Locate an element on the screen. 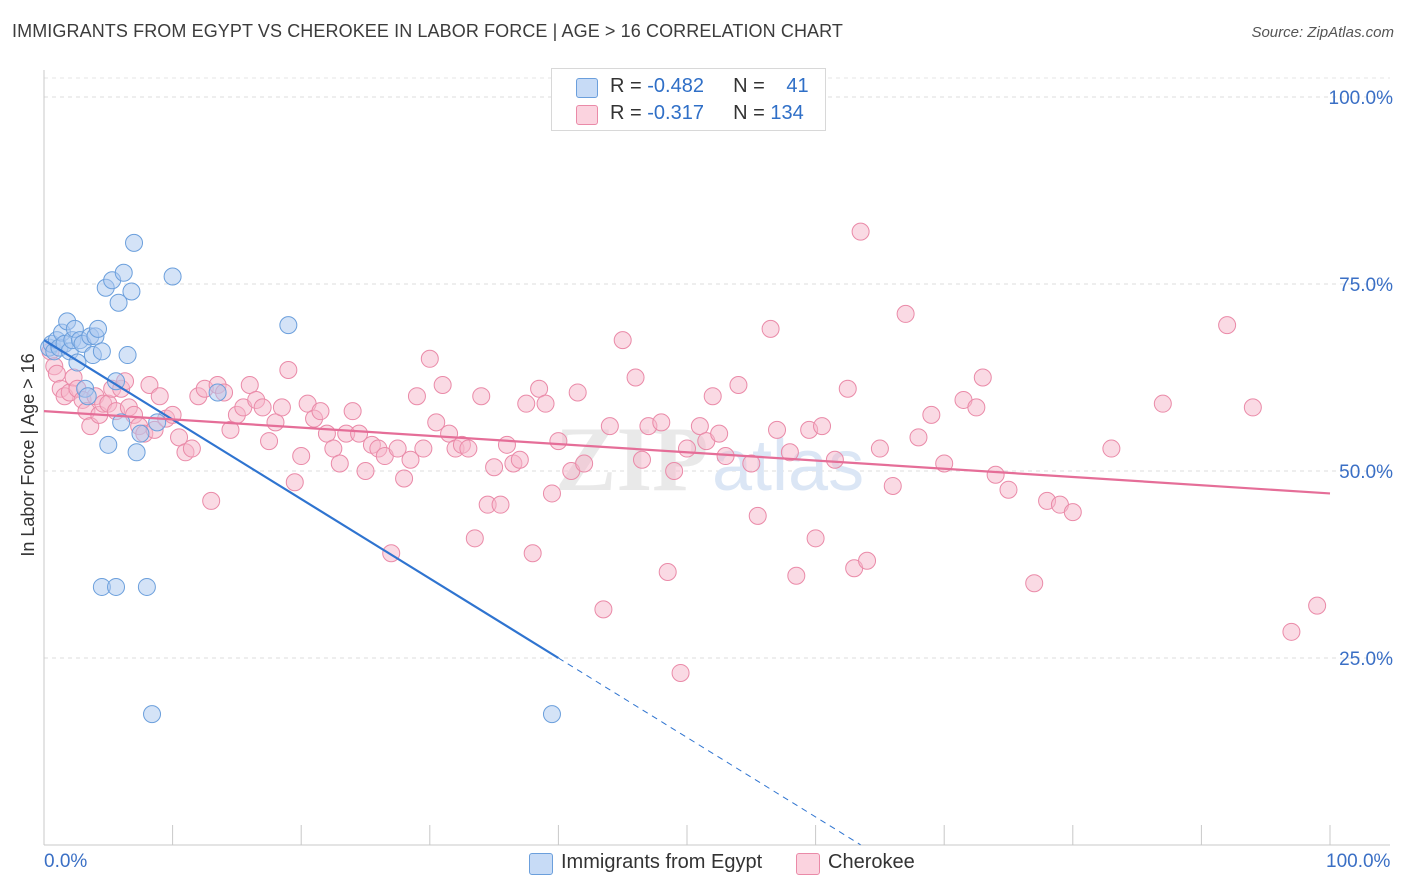  legend-r-value: -0.482 is located at coordinates (675, 86).